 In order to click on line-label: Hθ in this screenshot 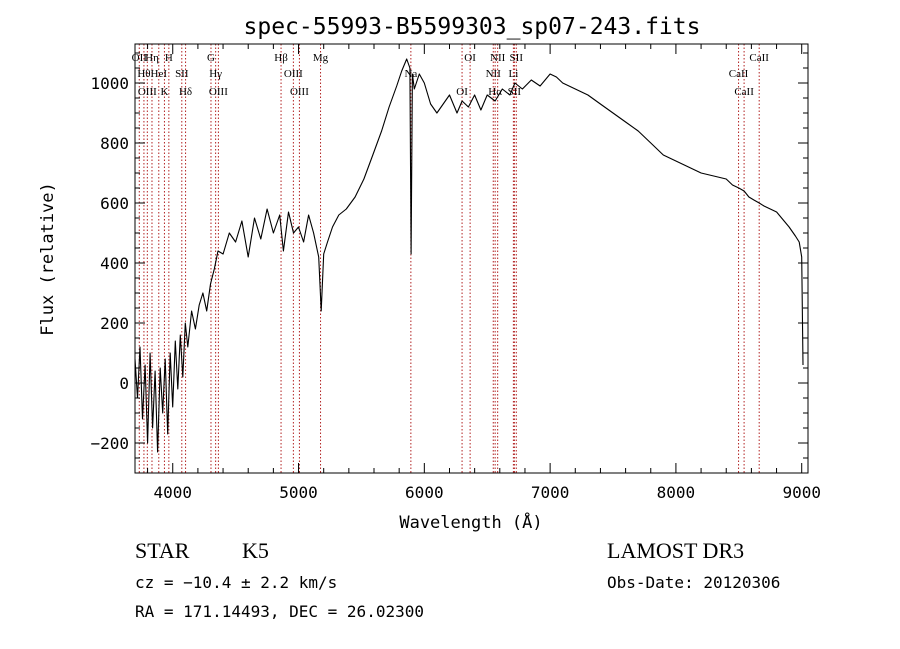, I will do `click(143, 74)`.